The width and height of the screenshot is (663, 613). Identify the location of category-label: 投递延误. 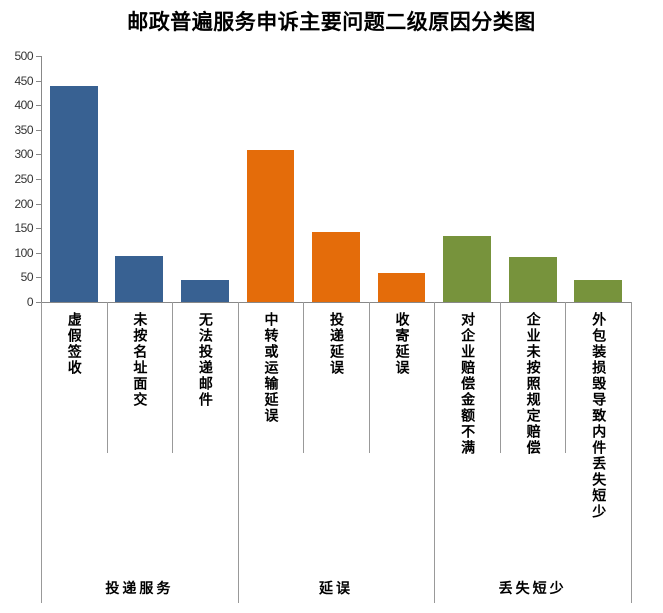
(336, 344).